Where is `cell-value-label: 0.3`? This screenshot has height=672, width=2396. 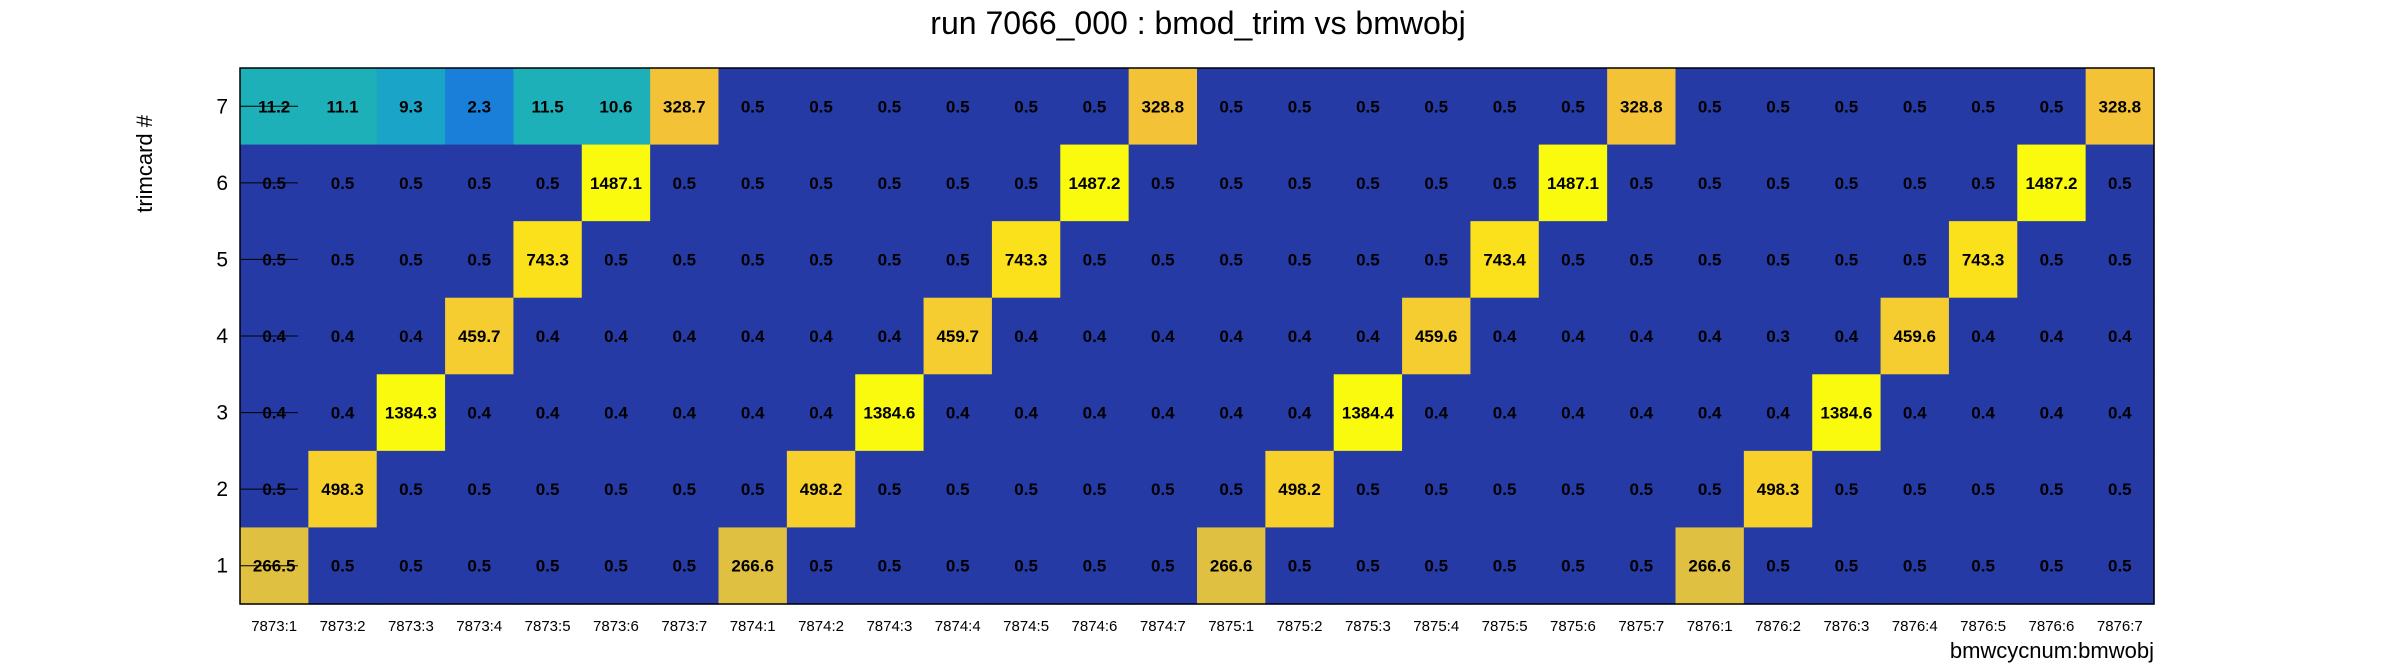 cell-value-label: 0.3 is located at coordinates (1778, 336).